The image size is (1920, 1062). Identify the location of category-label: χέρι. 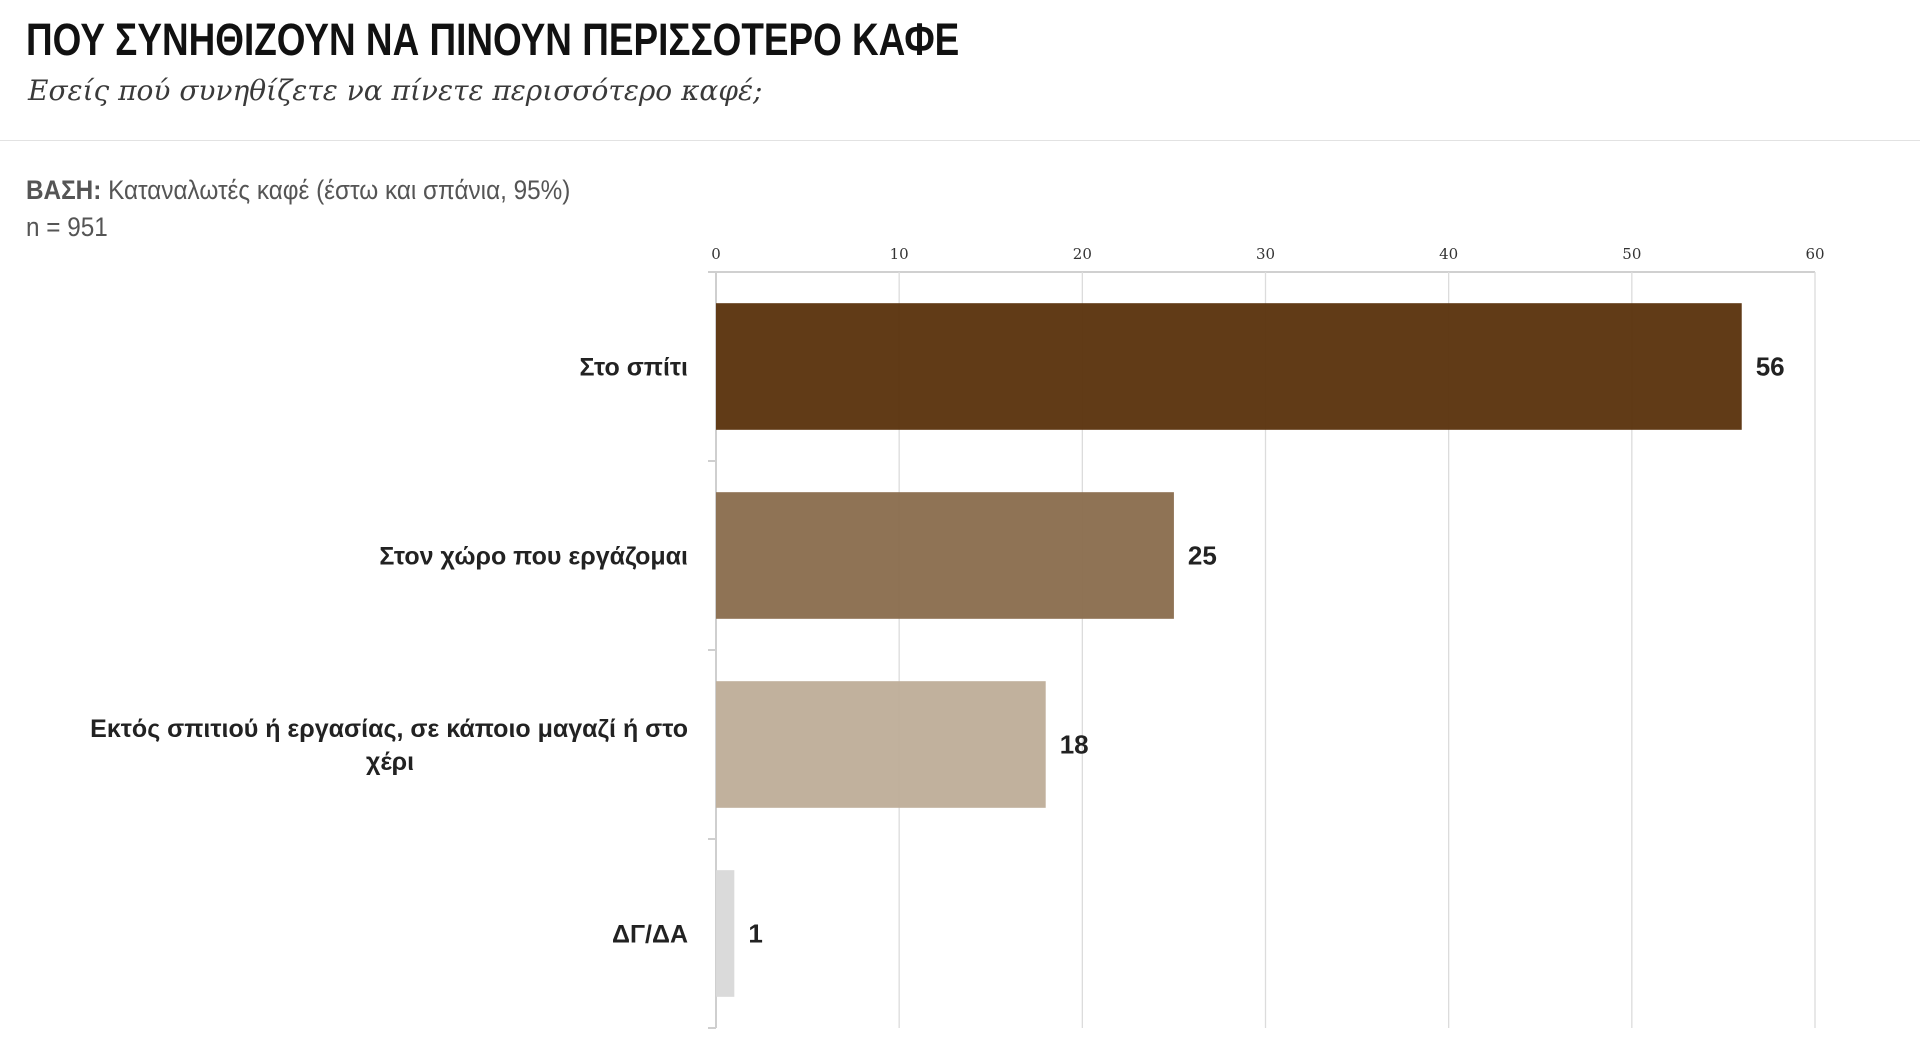
(390, 762).